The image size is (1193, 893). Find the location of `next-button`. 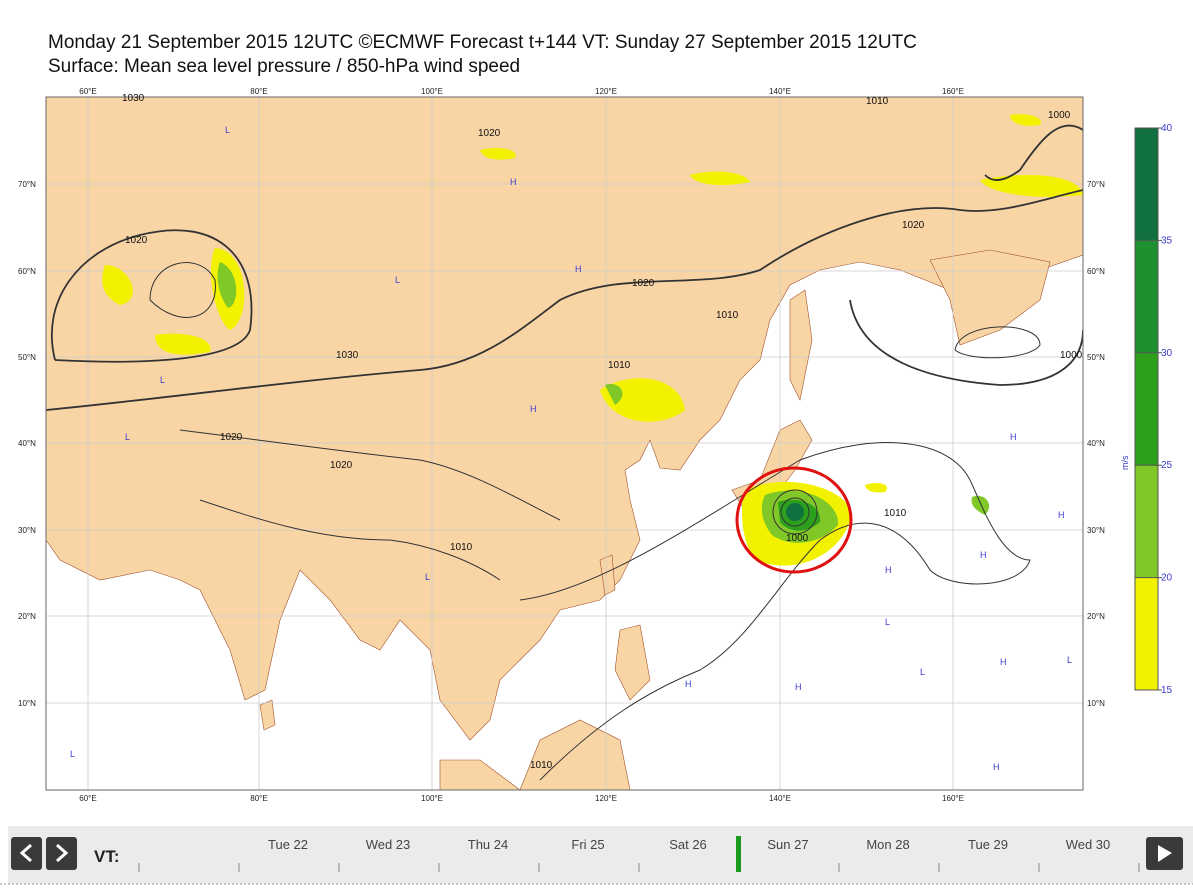

next-button is located at coordinates (61, 853).